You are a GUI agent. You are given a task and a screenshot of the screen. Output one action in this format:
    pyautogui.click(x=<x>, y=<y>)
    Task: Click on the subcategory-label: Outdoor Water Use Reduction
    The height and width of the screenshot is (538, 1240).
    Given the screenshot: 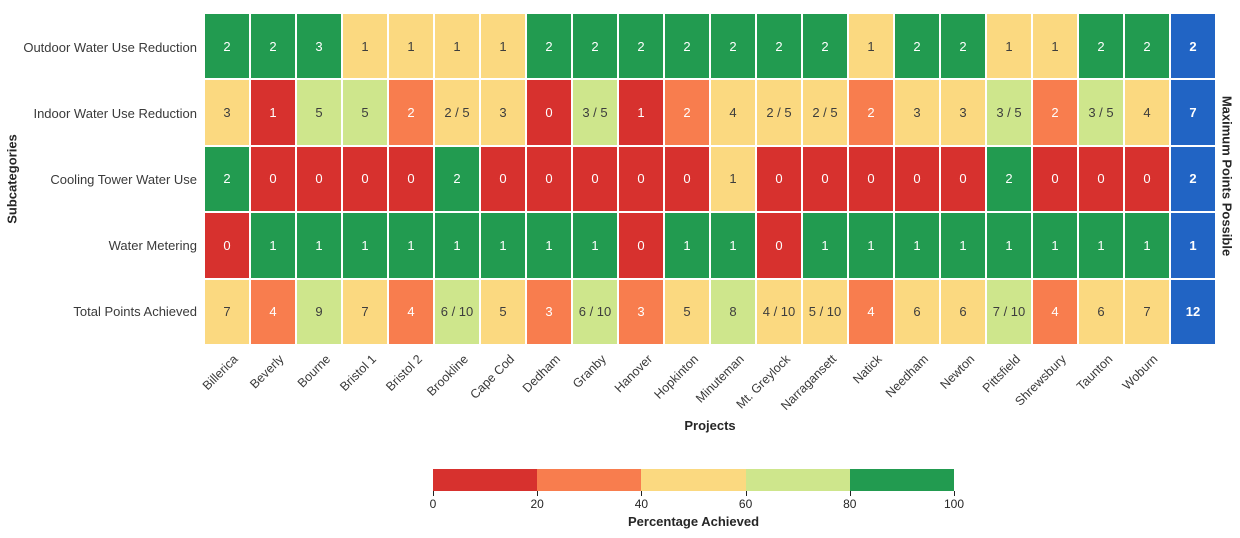 What is the action you would take?
    pyautogui.click(x=110, y=47)
    